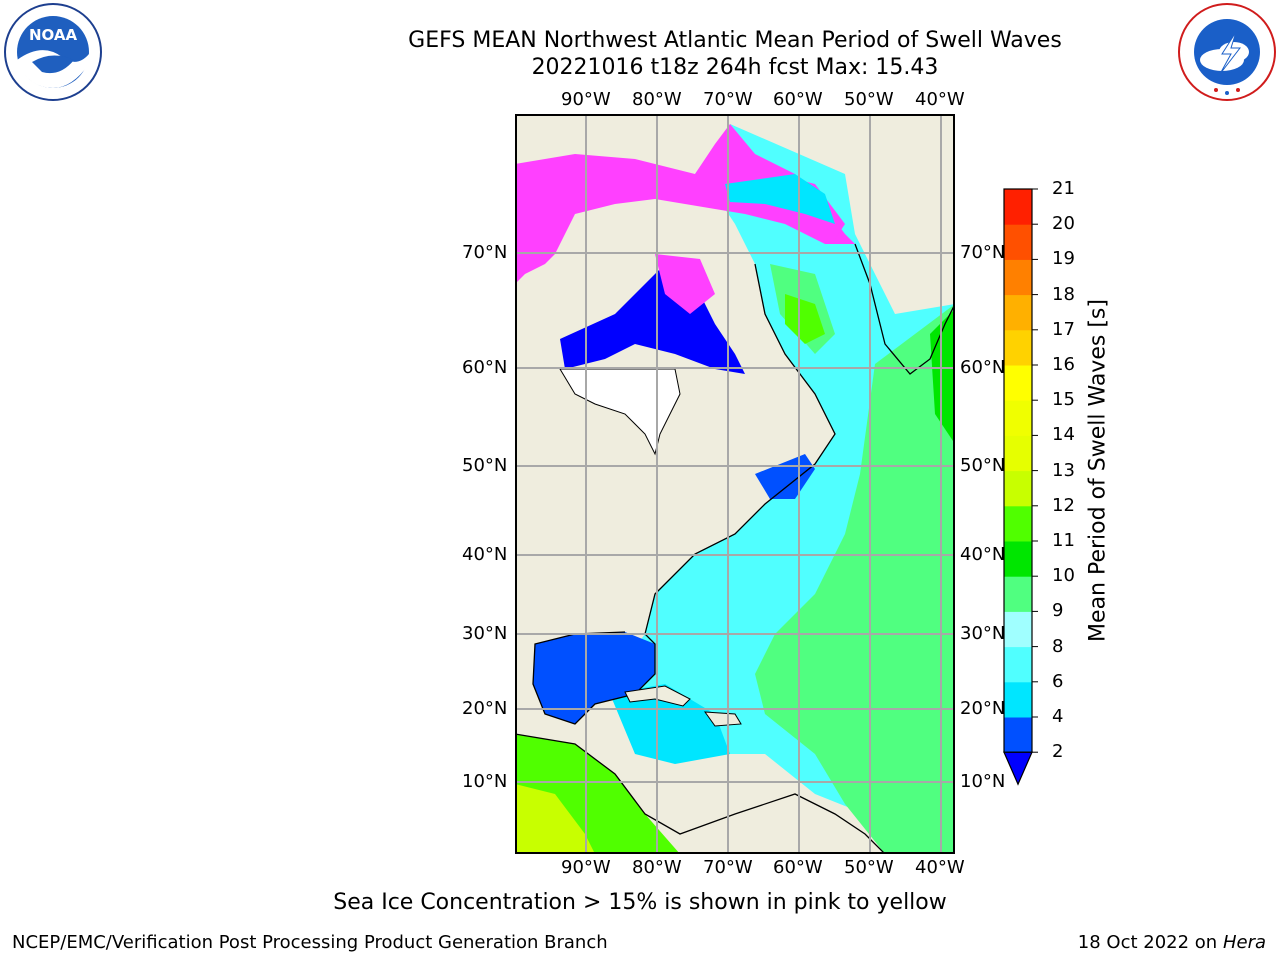 Image resolution: width=1280 pixels, height=960 pixels. What do you see at coordinates (983, 781) in the screenshot?
I see `lat-label-right-10n: 10°N` at bounding box center [983, 781].